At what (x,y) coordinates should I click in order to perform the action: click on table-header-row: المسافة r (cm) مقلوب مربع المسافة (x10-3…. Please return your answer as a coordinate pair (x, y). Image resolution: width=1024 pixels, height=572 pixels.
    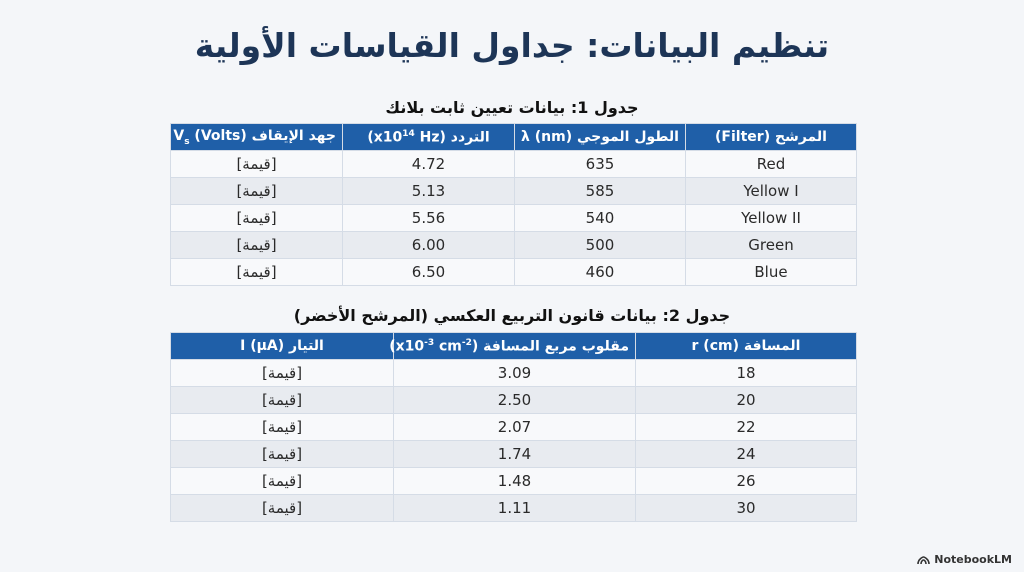
    Looking at the image, I should click on (513, 346).